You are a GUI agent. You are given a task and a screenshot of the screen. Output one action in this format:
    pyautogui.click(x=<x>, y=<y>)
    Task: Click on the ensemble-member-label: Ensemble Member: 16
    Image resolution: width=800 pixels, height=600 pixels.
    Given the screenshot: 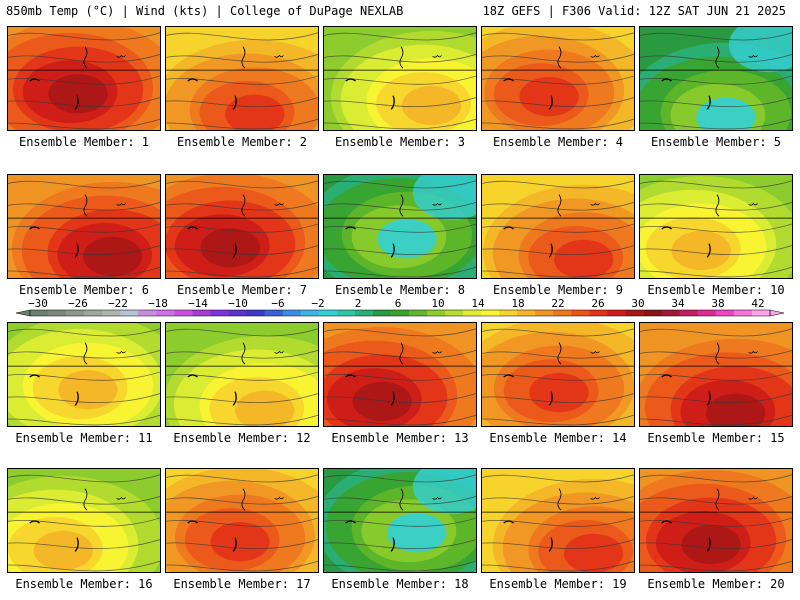 What is the action you would take?
    pyautogui.click(x=84, y=584)
    